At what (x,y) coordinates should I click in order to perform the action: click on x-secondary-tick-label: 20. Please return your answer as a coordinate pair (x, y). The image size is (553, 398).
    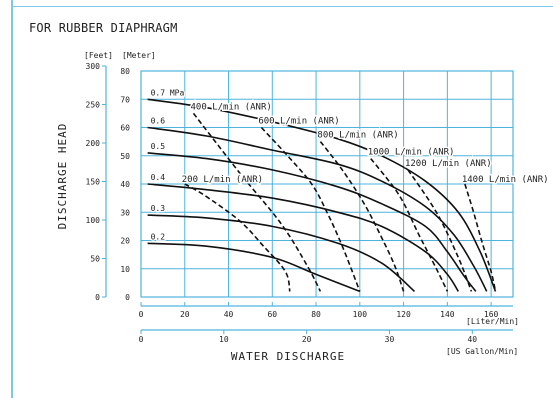
    Looking at the image, I should click on (307, 339).